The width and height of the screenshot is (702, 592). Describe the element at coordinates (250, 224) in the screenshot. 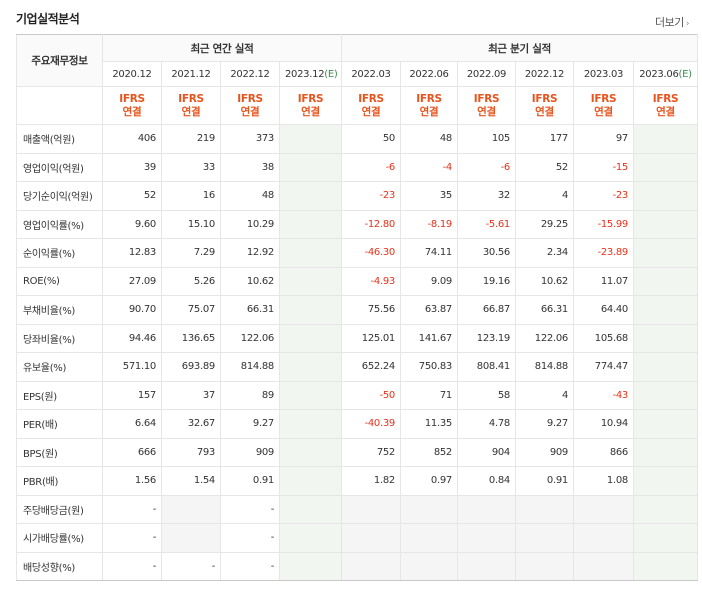

I see `table-cell: 10.29` at that location.